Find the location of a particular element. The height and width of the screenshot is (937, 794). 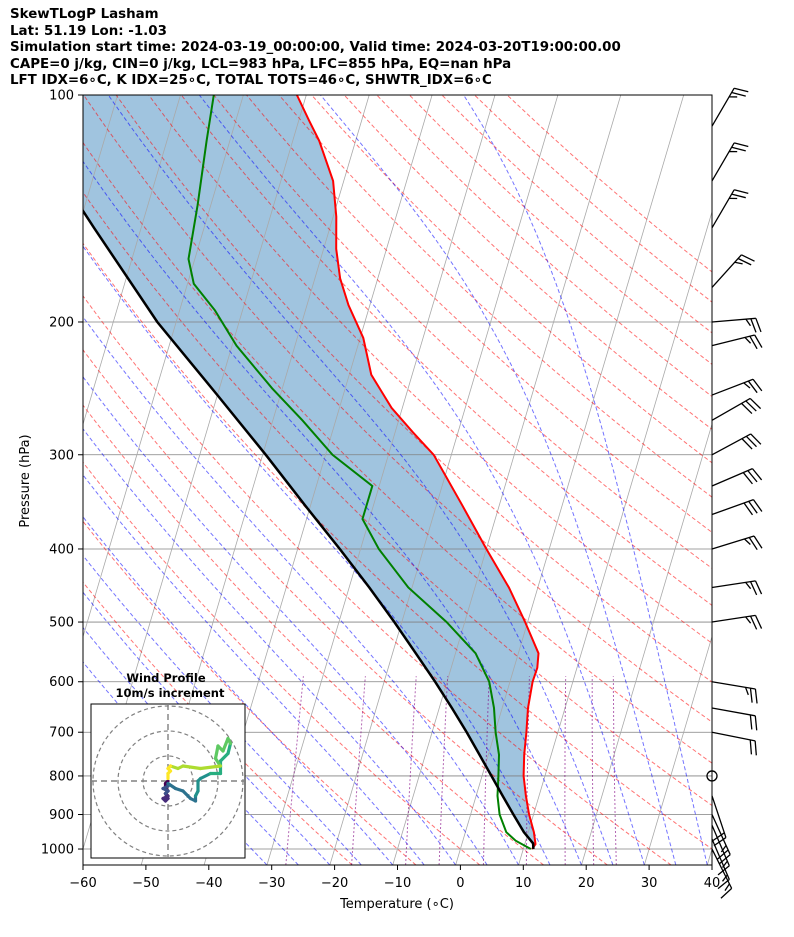

hodograph-subtitle: 10m/s increment is located at coordinates (170, 693).